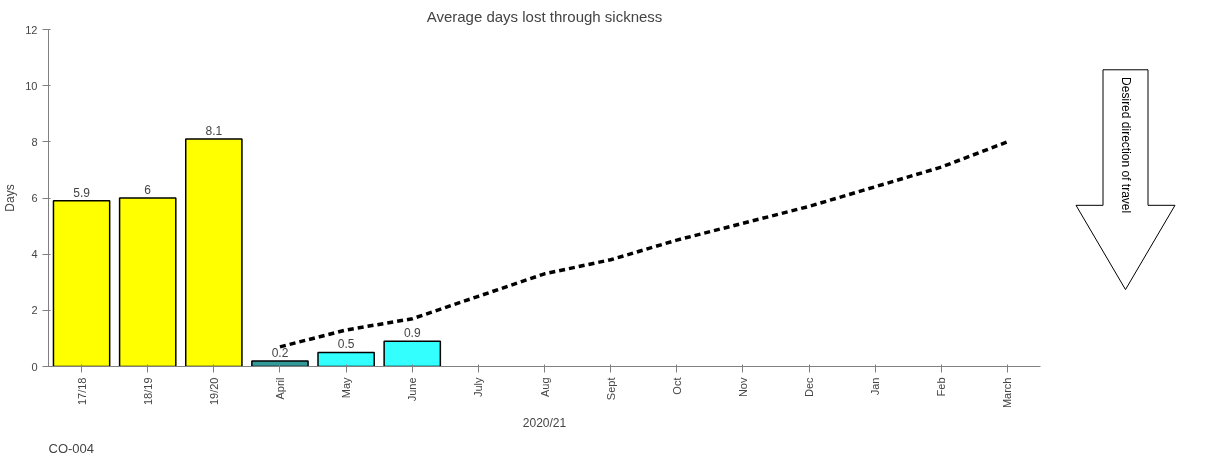 The height and width of the screenshot is (472, 1222). What do you see at coordinates (544, 16) in the screenshot?
I see `chart-title: Average days lost through sickness` at bounding box center [544, 16].